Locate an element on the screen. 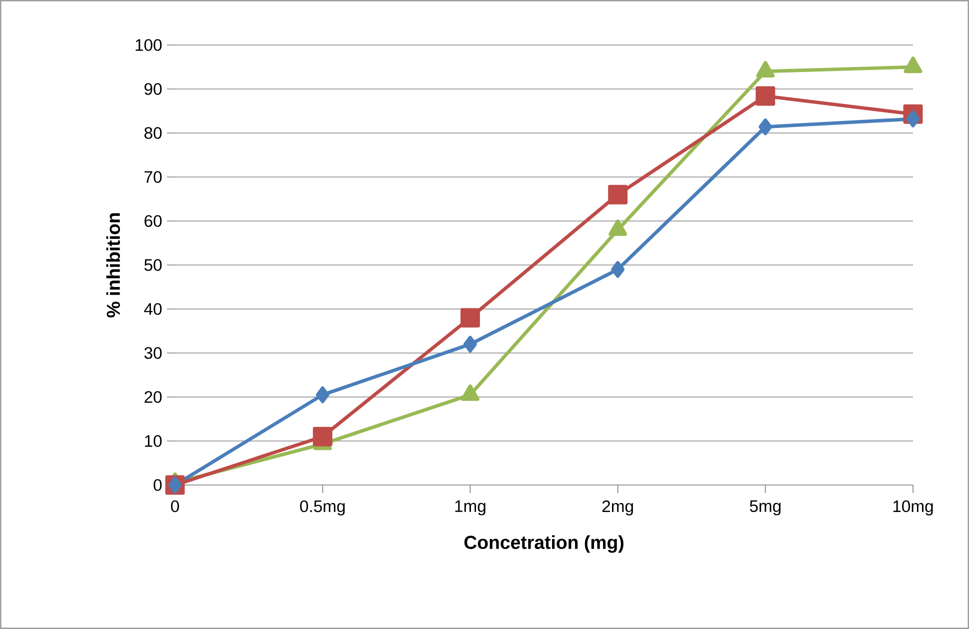 This screenshot has width=969, height=629. y-tick-label: 10 is located at coordinates (153, 441).